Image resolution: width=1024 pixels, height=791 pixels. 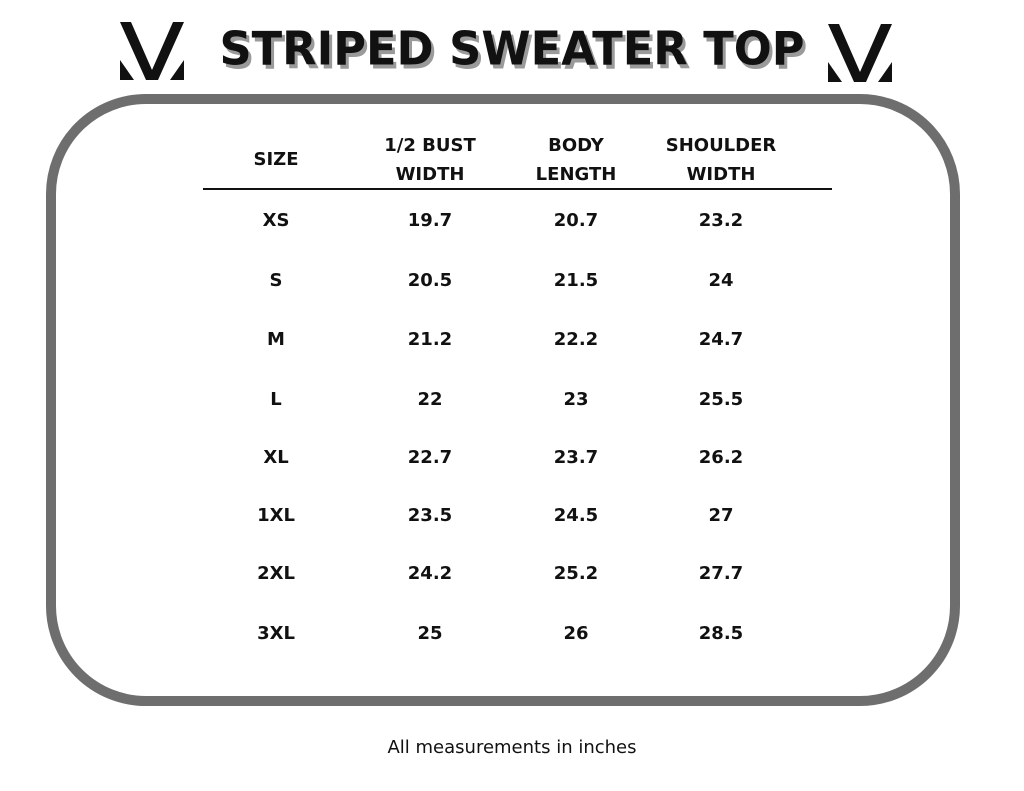 I want to click on measurement: 25.2, so click(x=576, y=573).